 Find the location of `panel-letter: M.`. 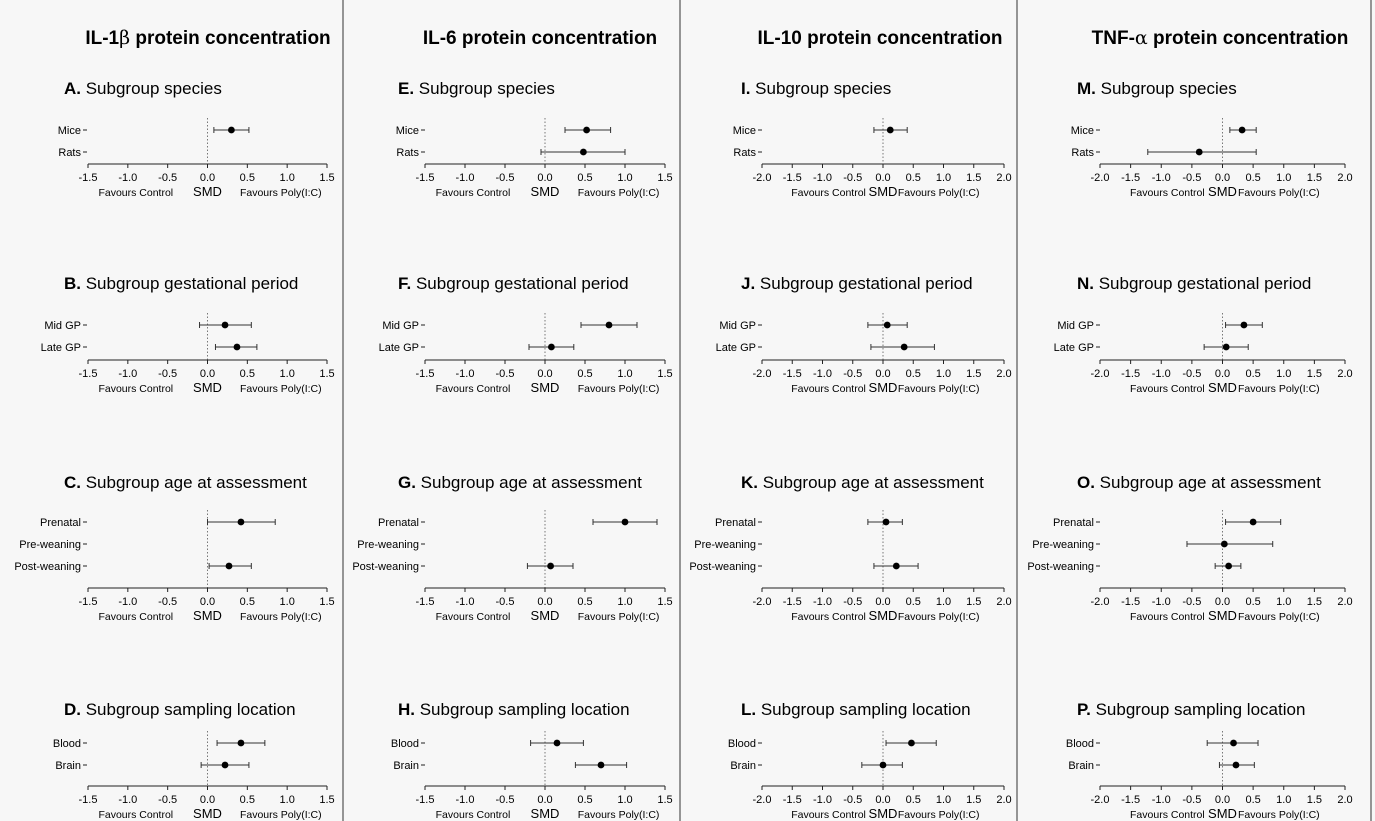

panel-letter: M. is located at coordinates (1086, 88).